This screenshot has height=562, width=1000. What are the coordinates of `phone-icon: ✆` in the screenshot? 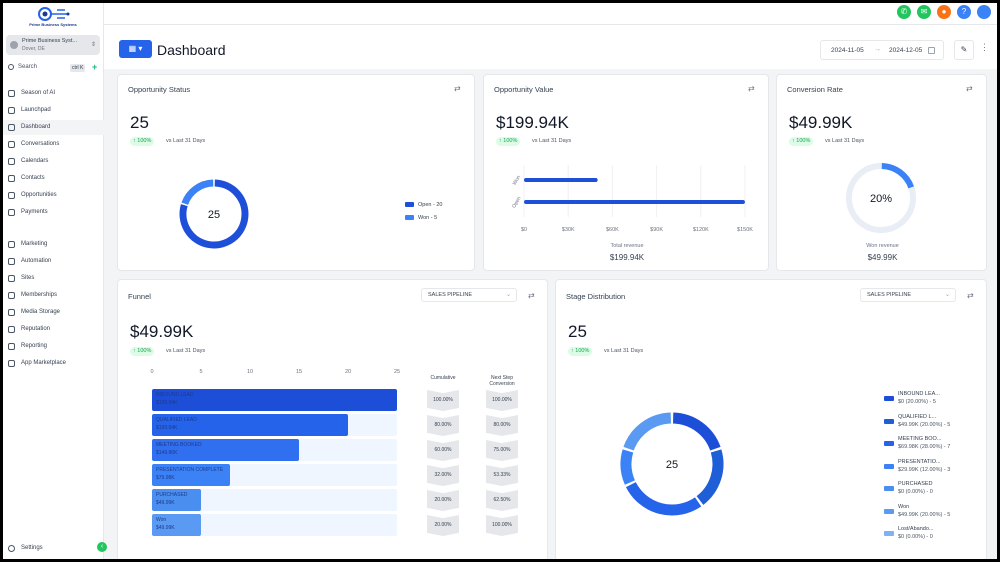 It's located at (904, 12).